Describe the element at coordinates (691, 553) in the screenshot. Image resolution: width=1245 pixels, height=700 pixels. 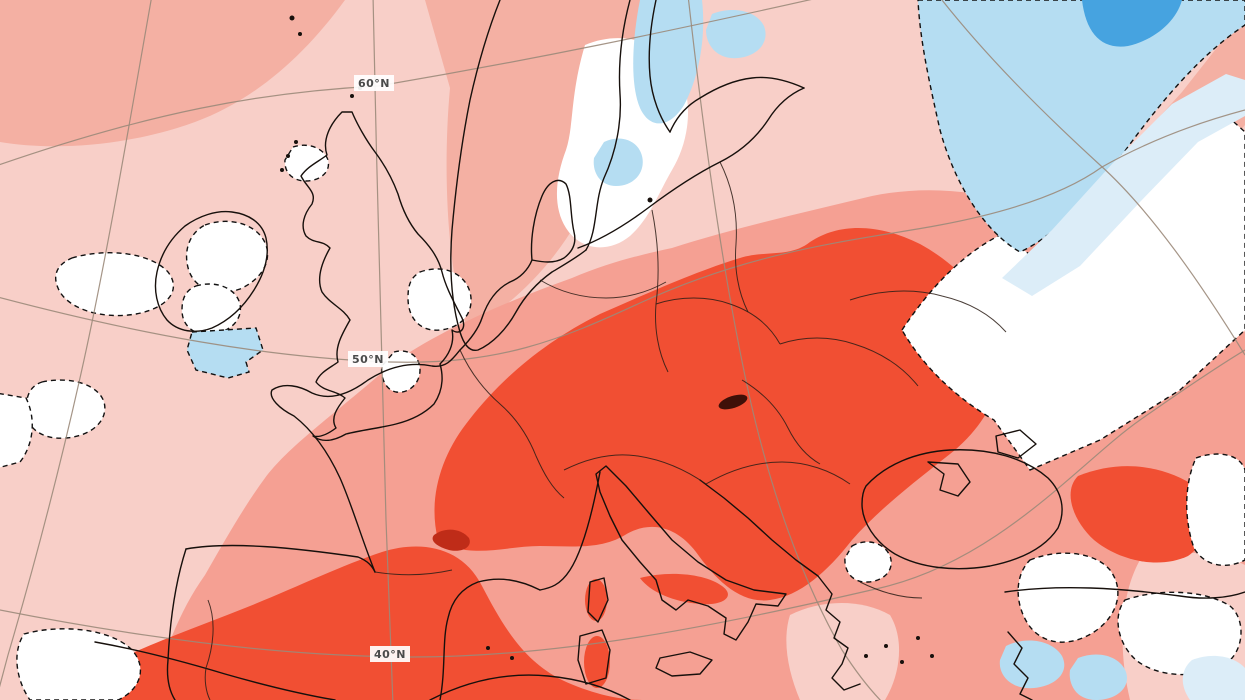
I see `coast-italy` at that location.